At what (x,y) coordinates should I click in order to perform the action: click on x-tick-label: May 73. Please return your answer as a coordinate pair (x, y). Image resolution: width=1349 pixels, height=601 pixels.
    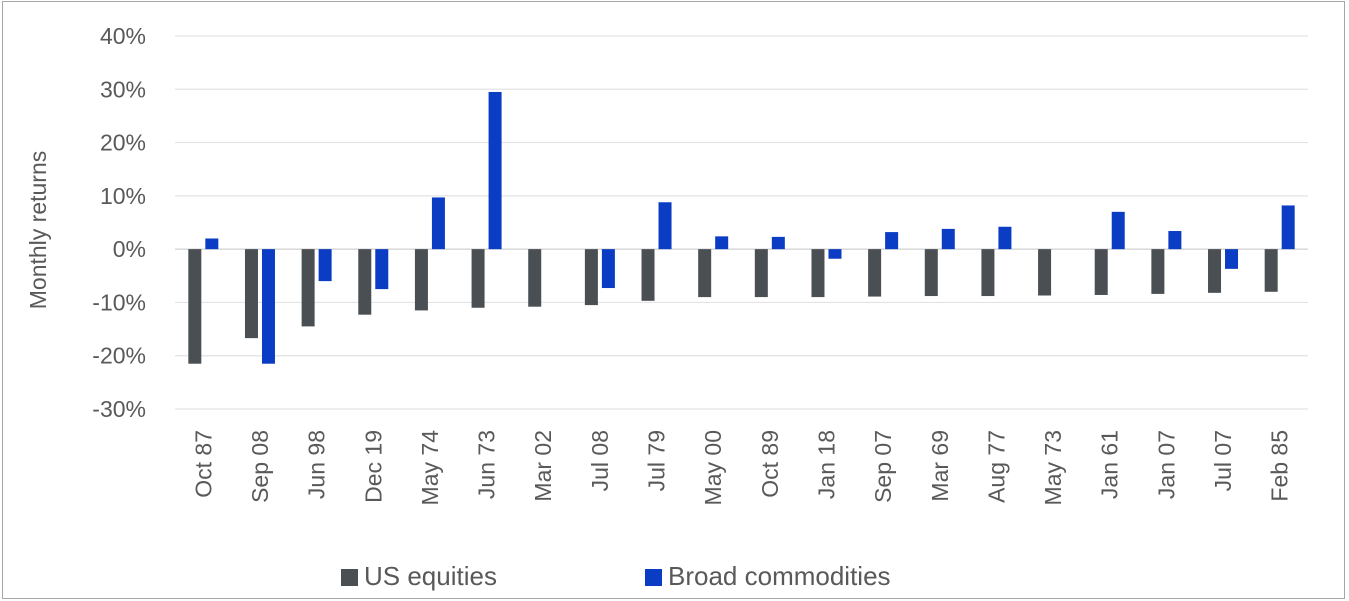
    Looking at the image, I should click on (1053, 467).